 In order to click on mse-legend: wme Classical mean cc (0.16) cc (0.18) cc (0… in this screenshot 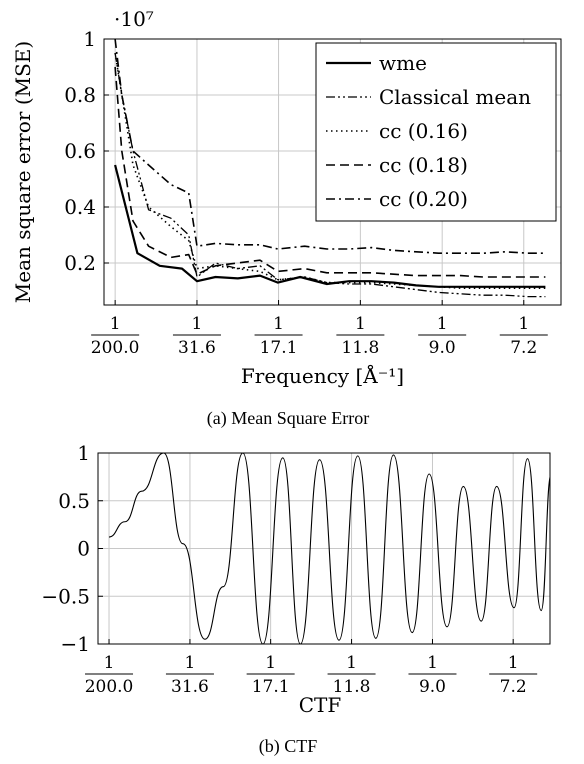, I will do `click(436, 132)`.